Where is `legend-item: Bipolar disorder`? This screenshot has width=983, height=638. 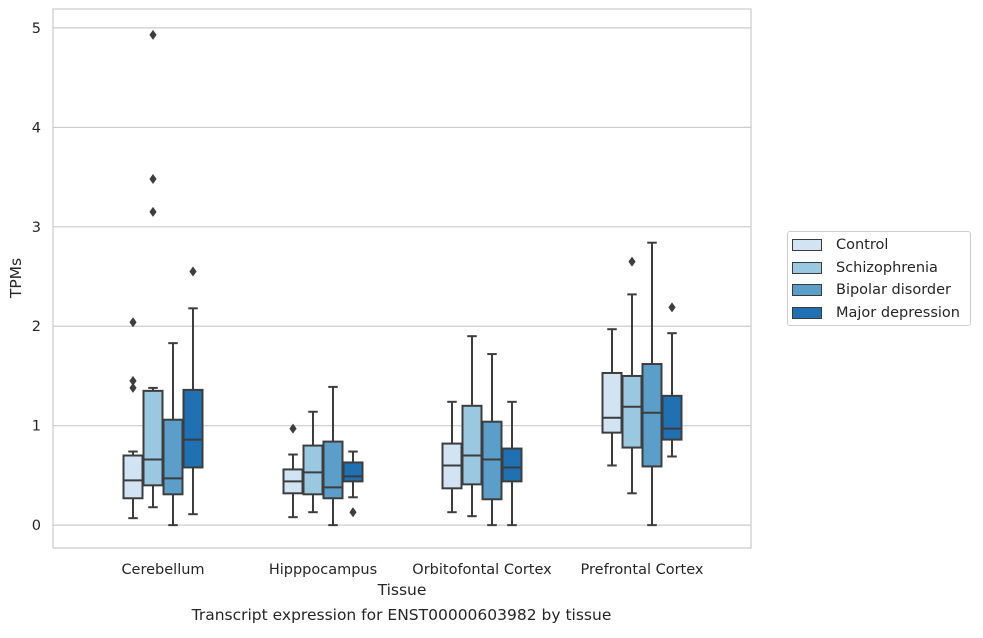
legend-item: Bipolar disorder is located at coordinates (871, 290).